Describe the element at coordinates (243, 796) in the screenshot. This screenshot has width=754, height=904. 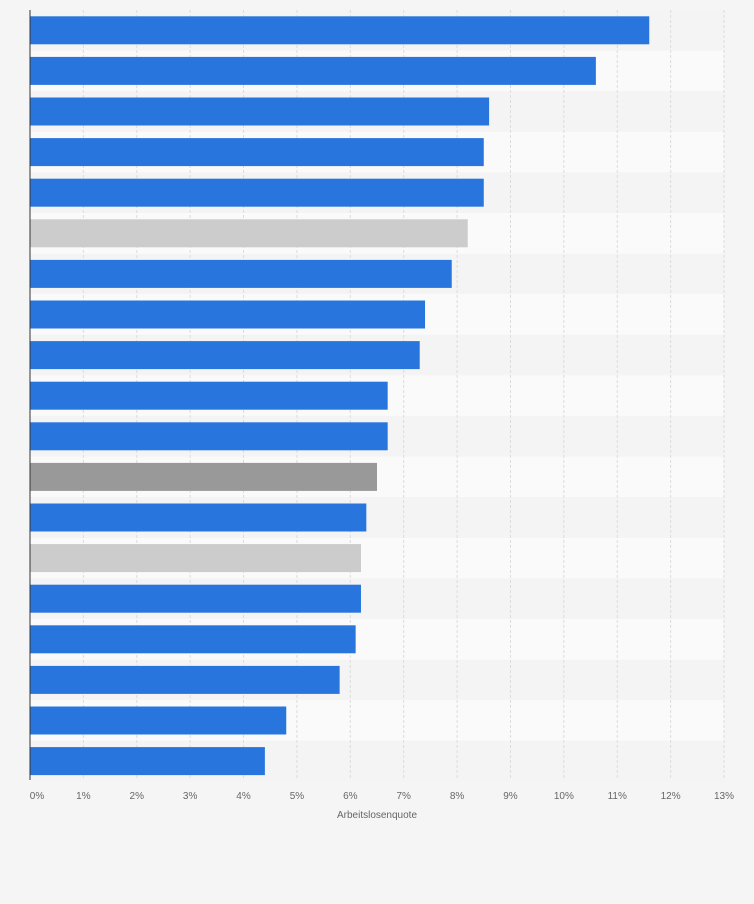
I see `x-tick-label: 4%` at that location.